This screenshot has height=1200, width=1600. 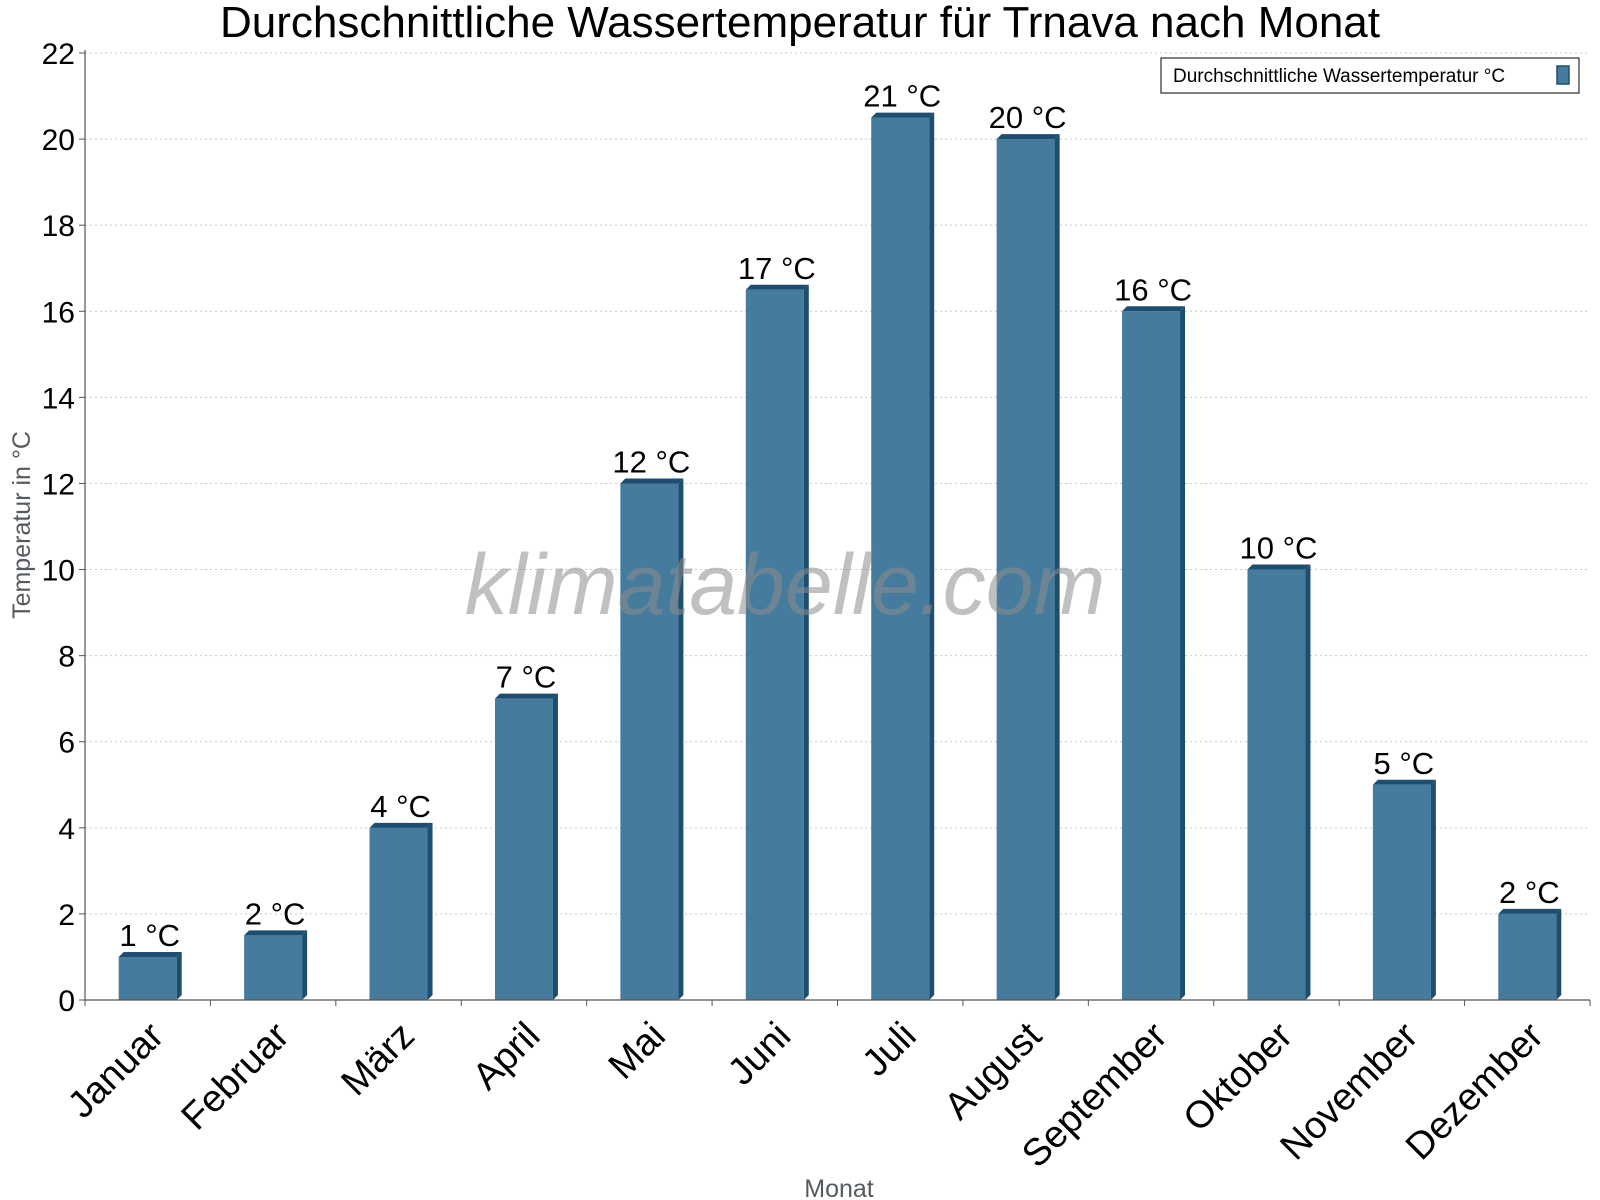 What do you see at coordinates (58, 528) in the screenshot?
I see `y-ticks: 0 2 4 6 8 10 12 14 16 18 20 22` at bounding box center [58, 528].